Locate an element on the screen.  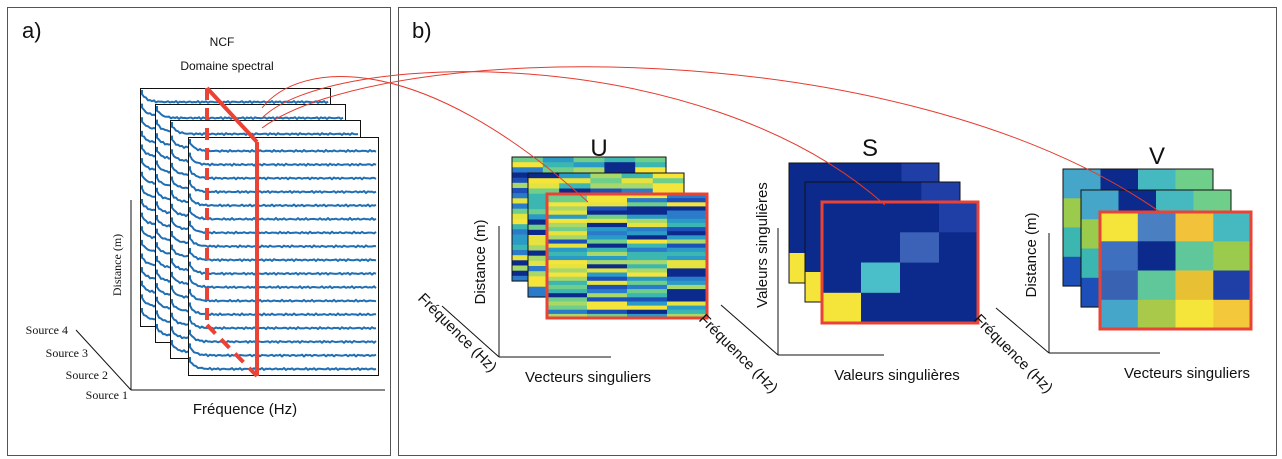
matrix-u-x-label: Vecteurs singuliers is located at coordinates (588, 377).